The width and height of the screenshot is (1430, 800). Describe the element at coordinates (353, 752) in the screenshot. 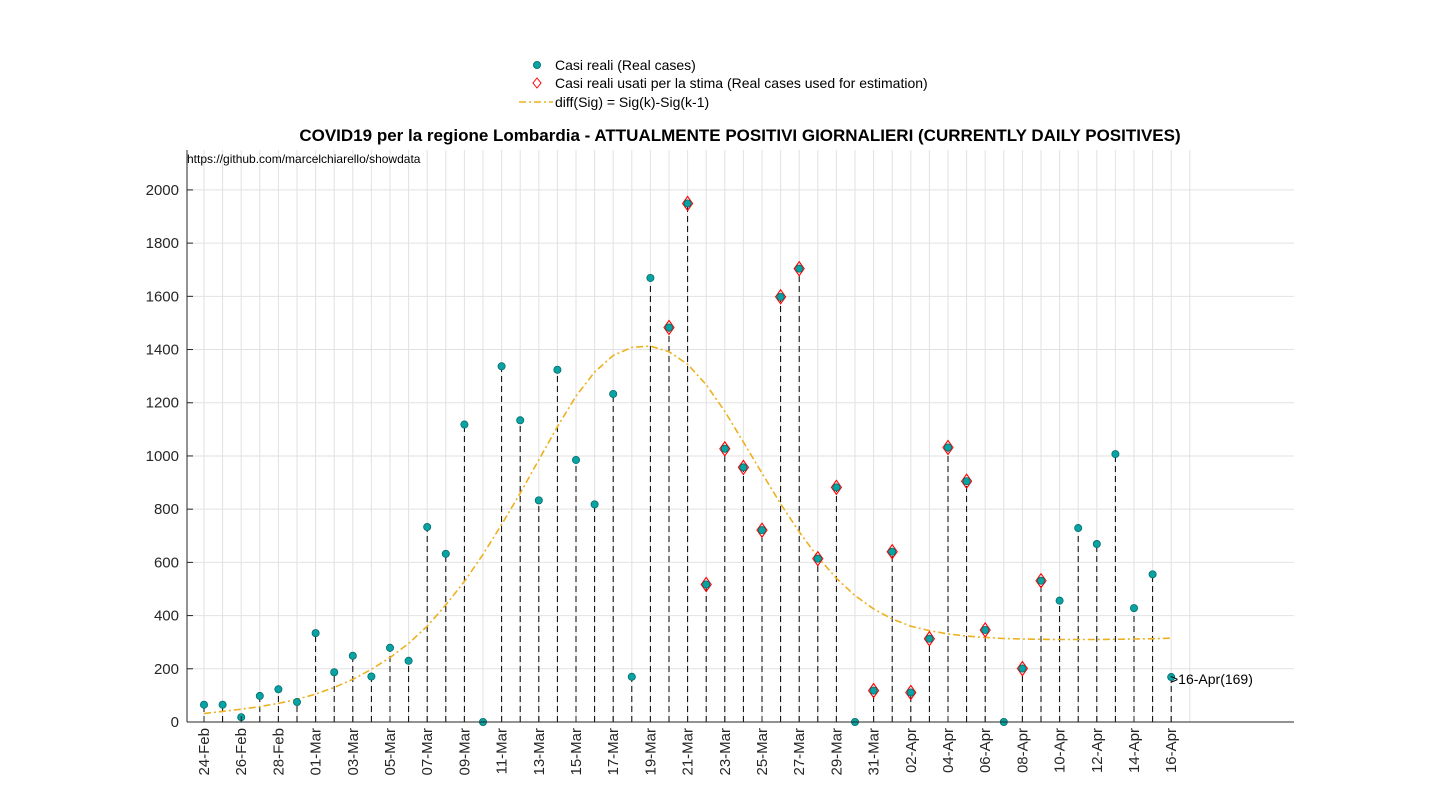

I see `x-tick-label: 03-Mar` at that location.